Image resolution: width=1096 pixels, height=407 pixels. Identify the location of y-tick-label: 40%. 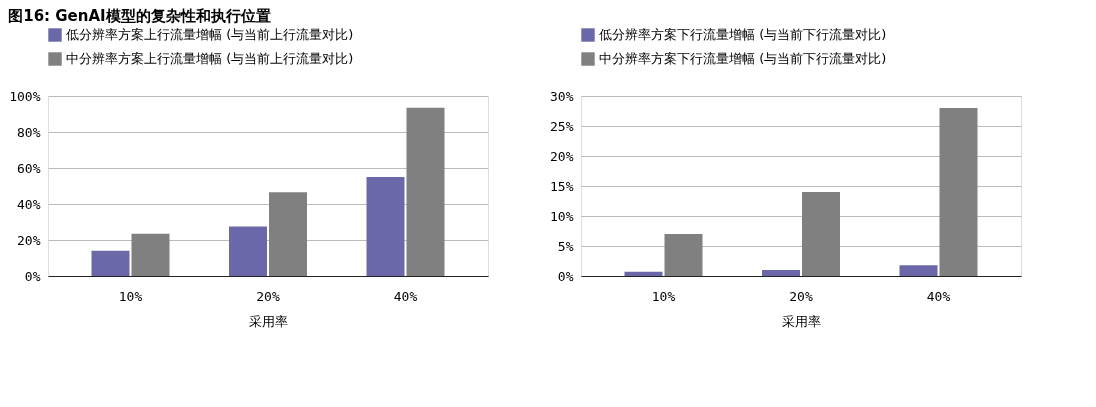
(29, 204).